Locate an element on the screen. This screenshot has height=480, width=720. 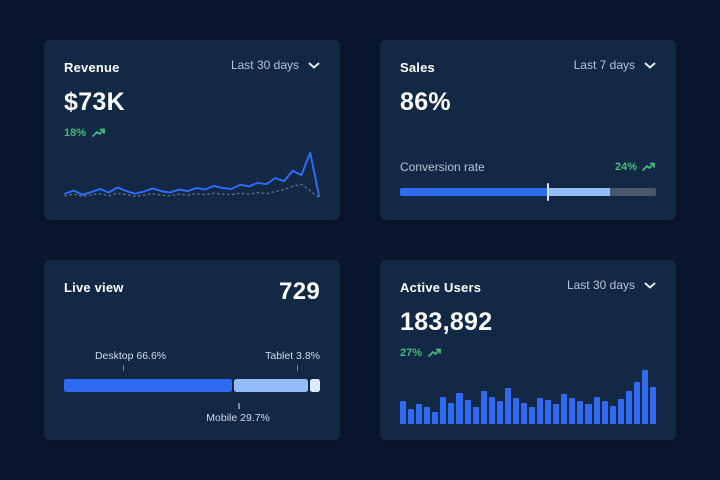
sales-range-label: Last 7 days is located at coordinates (604, 65).